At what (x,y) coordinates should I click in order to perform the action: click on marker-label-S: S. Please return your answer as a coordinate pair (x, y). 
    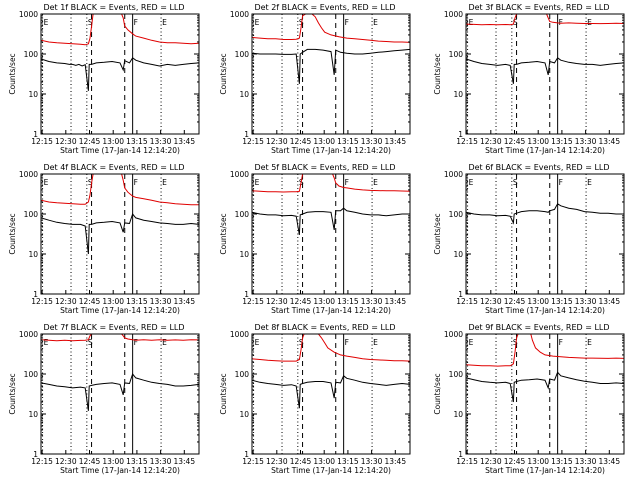
    Looking at the image, I should click on (90, 182).